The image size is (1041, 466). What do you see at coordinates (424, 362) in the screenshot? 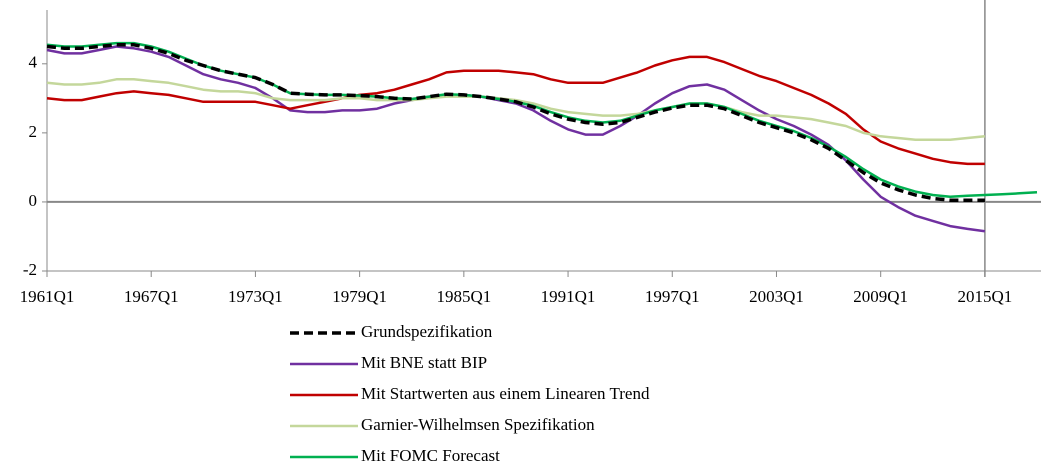
I see `legend-label: Mit BNE statt BIP` at bounding box center [424, 362].